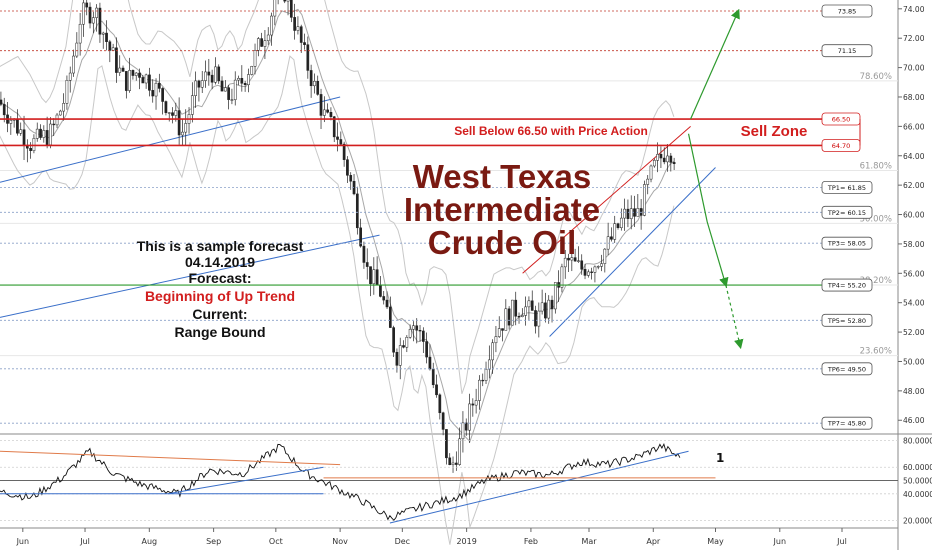 This screenshot has width=932, height=550. Describe the element at coordinates (340, 481) in the screenshot. I see `oscillator-line` at that location.